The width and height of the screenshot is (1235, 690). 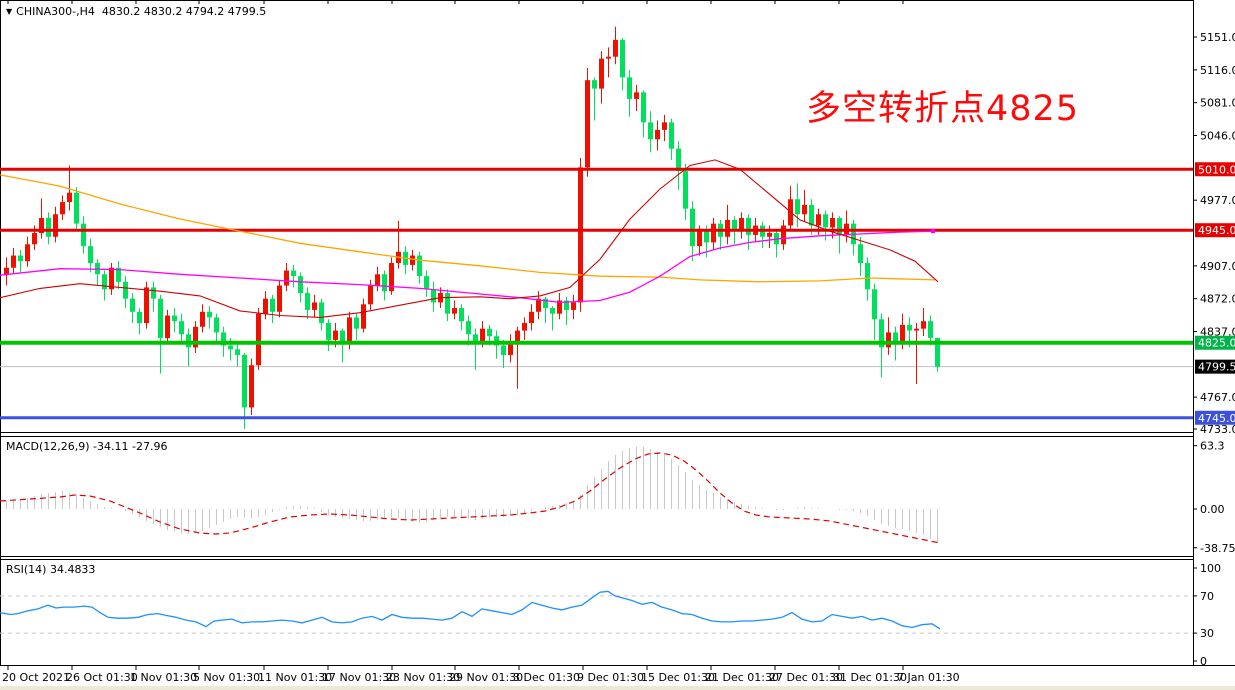 What do you see at coordinates (943, 109) in the screenshot?
I see `pivot-annotation: 多空转折点4825` at bounding box center [943, 109].